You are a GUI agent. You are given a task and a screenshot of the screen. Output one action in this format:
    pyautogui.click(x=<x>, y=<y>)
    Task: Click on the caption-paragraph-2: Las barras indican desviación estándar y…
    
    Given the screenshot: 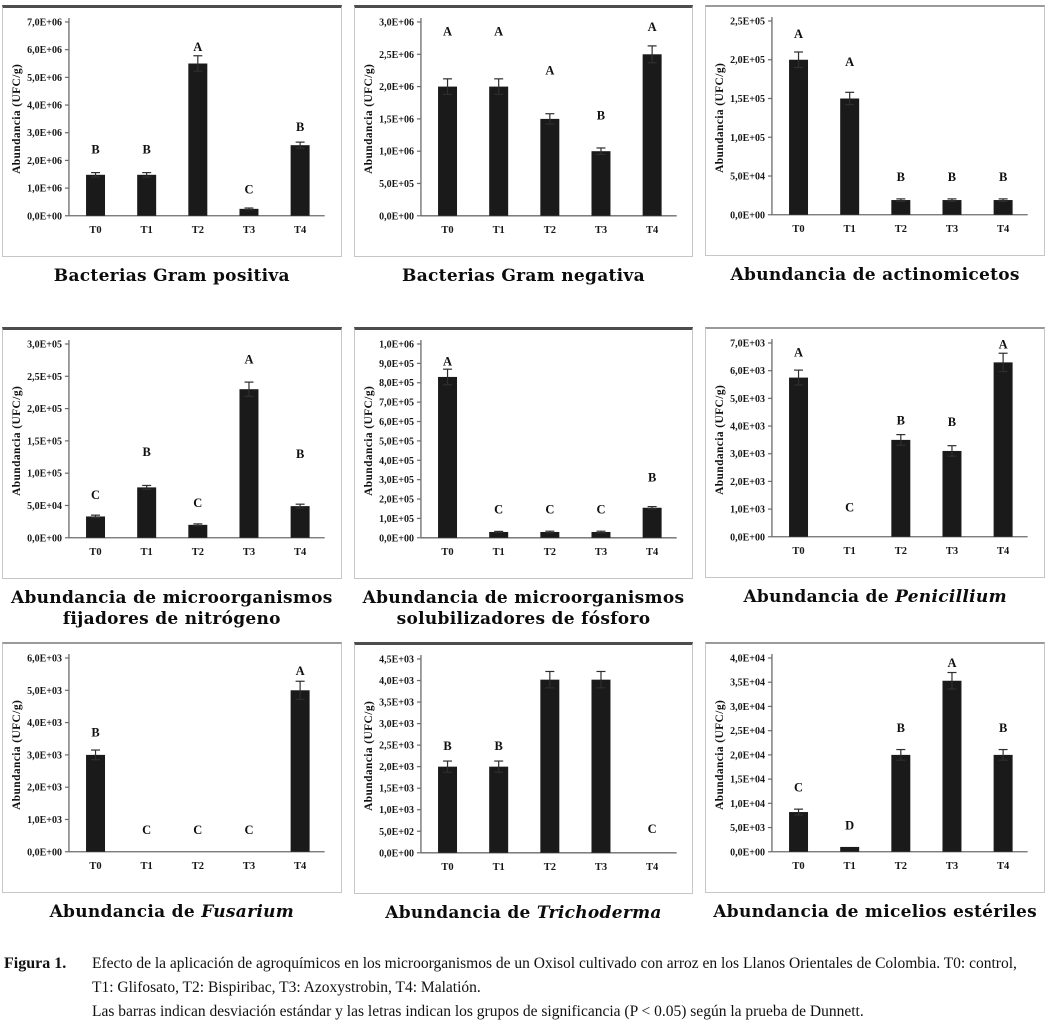 What is the action you would take?
    pyautogui.click(x=478, y=1012)
    